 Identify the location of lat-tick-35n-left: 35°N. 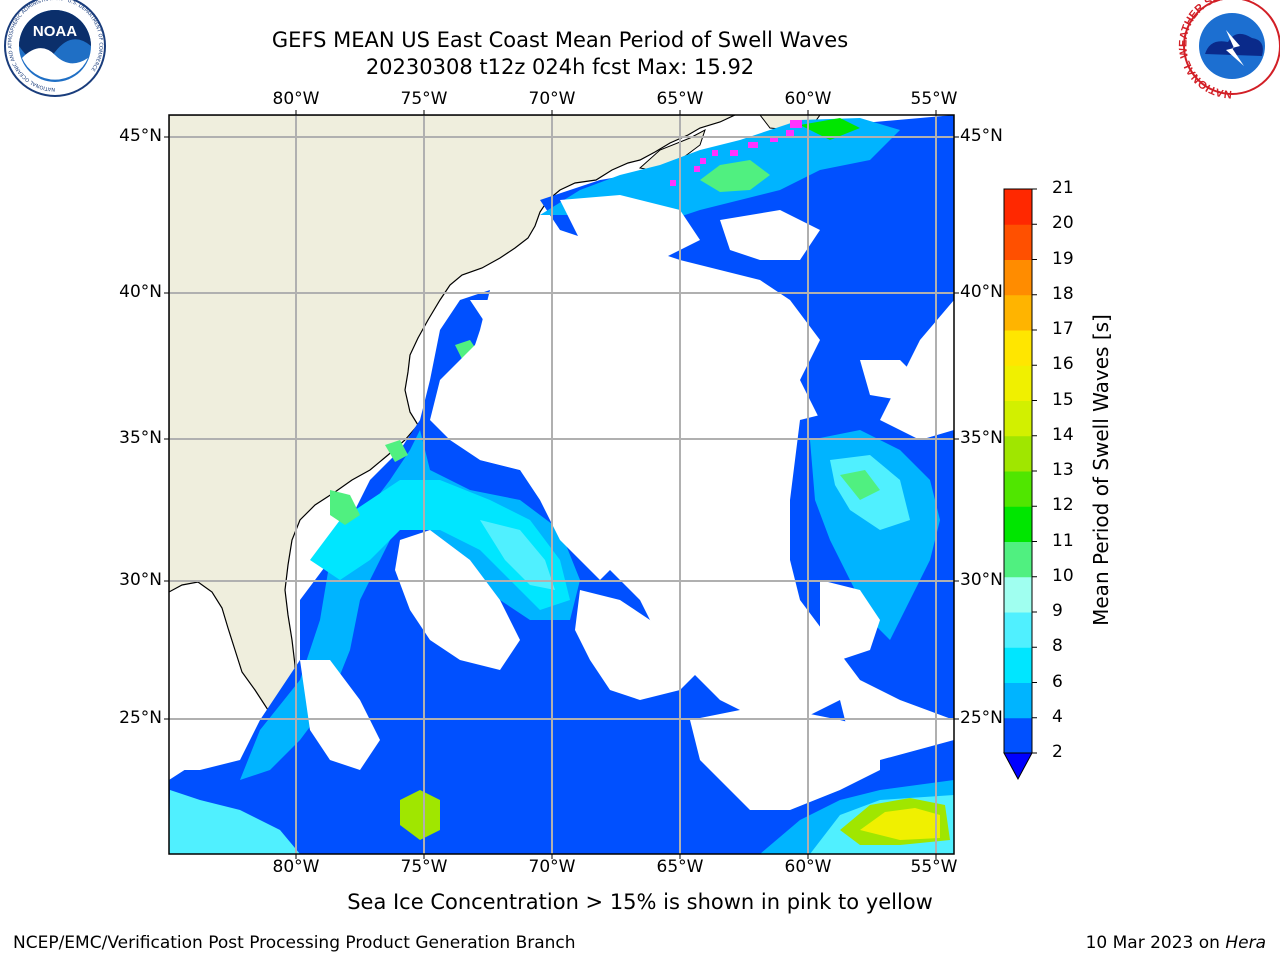
(140, 438).